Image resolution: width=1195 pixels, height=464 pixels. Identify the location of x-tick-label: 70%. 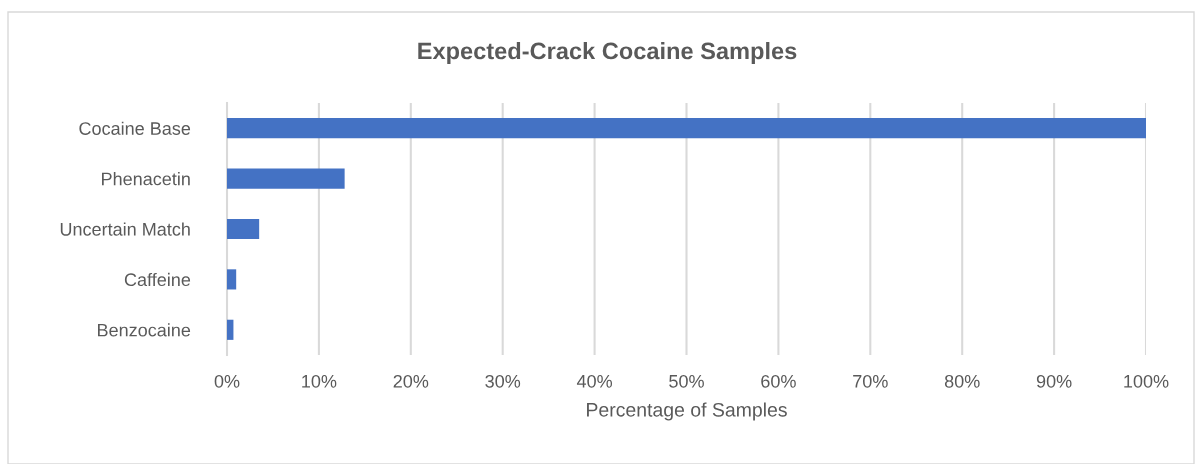
(870, 381).